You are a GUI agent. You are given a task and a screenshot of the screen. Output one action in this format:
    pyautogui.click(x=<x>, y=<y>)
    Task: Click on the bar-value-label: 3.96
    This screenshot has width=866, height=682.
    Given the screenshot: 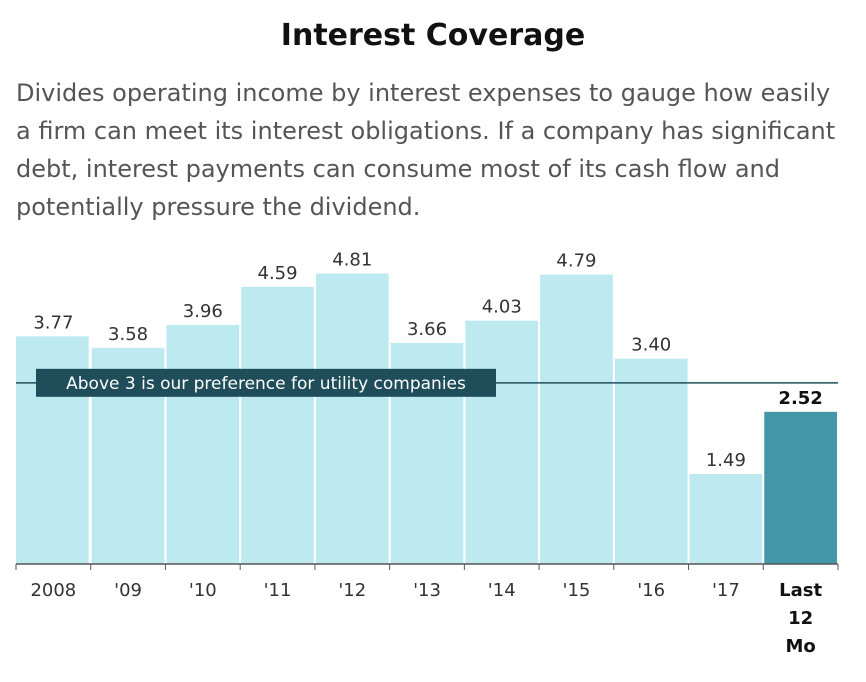 What is the action you would take?
    pyautogui.click(x=203, y=311)
    